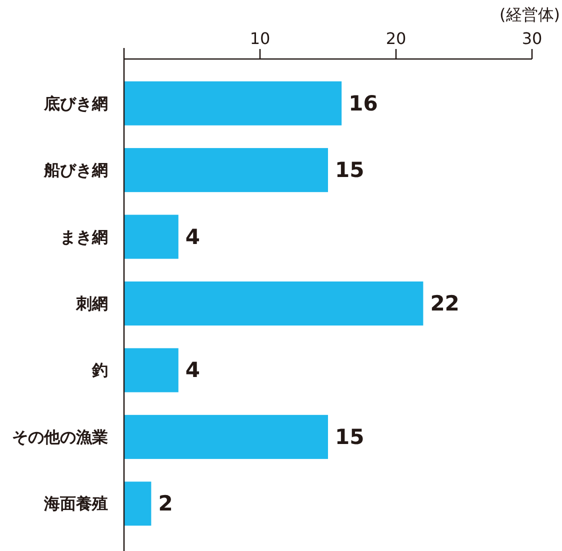 The width and height of the screenshot is (562, 551). I want to click on y-tick-label: 底びき網, so click(75, 103).